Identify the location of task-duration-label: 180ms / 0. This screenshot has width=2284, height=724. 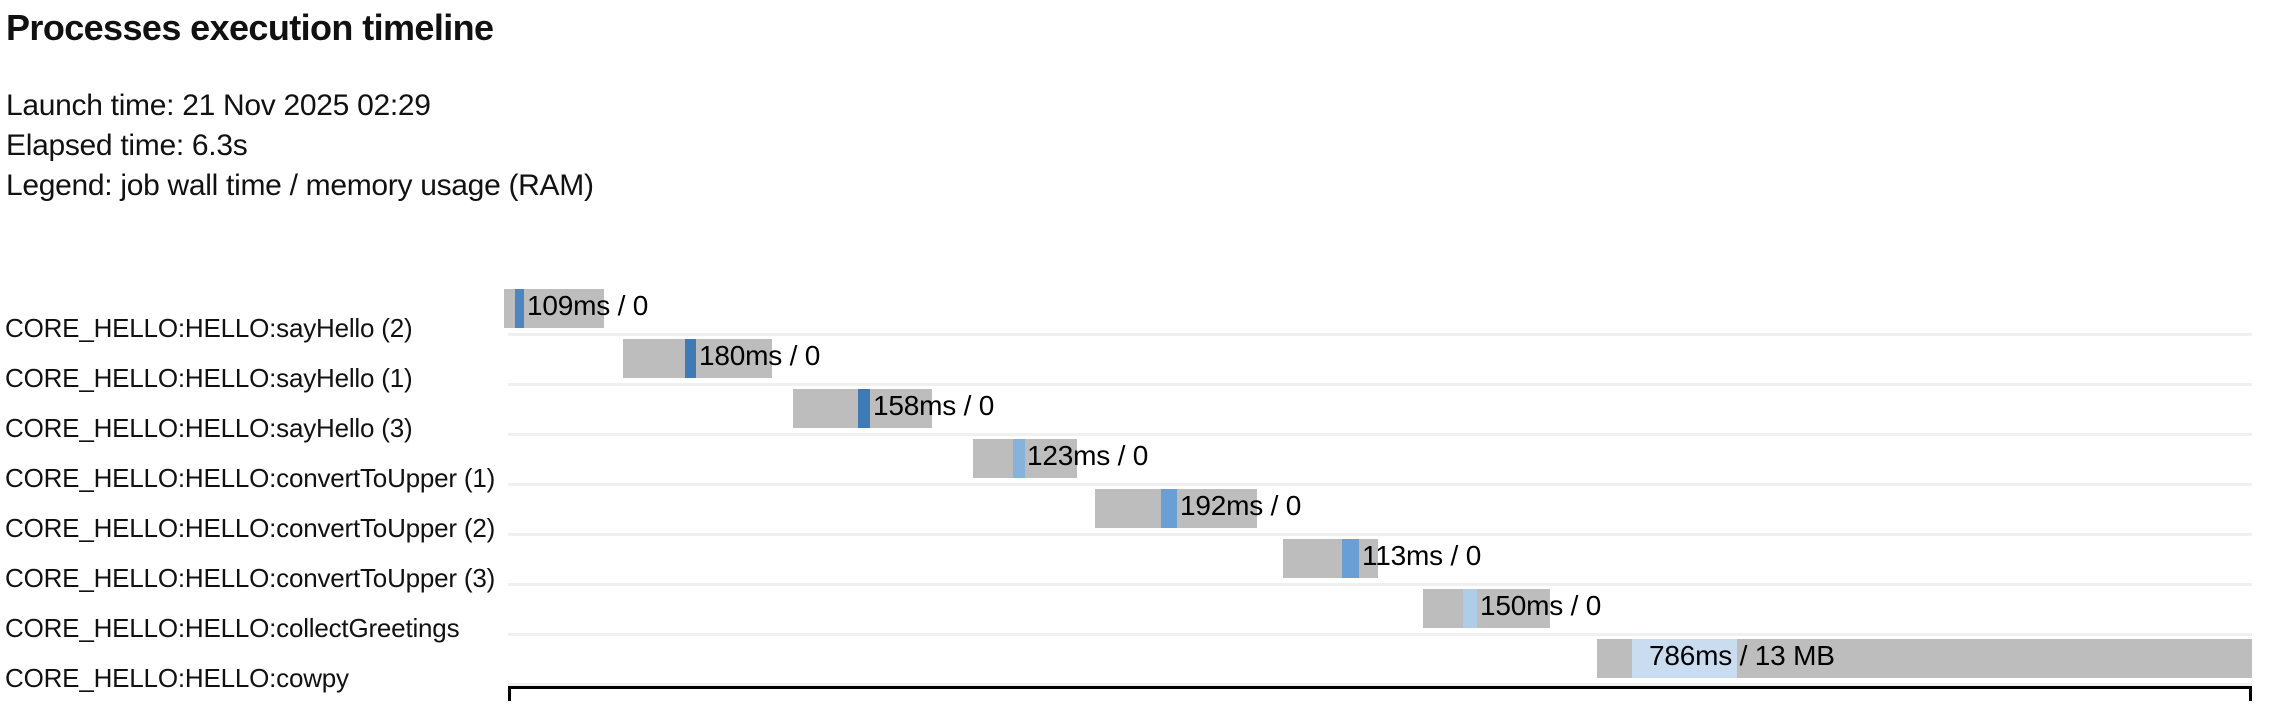
(760, 355).